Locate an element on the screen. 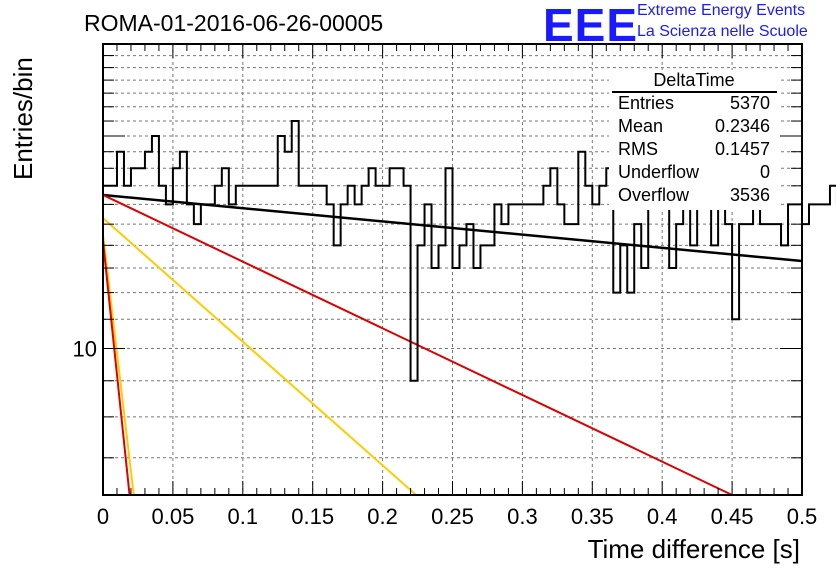  x-tick-label: 0.1 is located at coordinates (243, 516).